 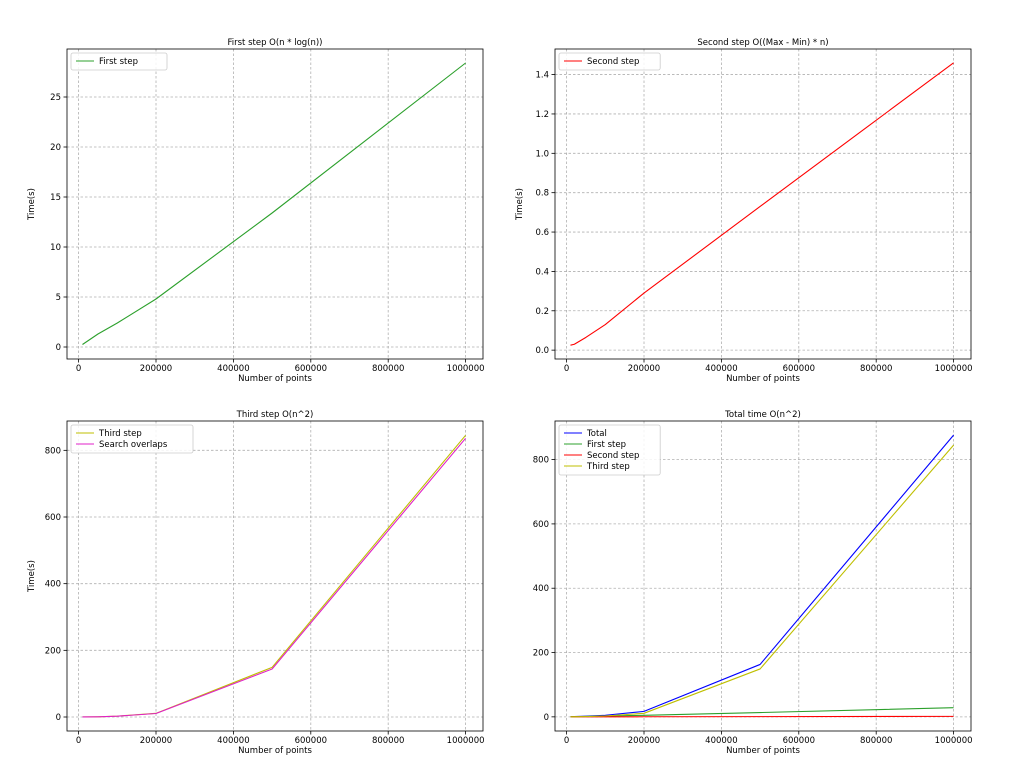 I want to click on legend: First step, so click(x=119, y=61).